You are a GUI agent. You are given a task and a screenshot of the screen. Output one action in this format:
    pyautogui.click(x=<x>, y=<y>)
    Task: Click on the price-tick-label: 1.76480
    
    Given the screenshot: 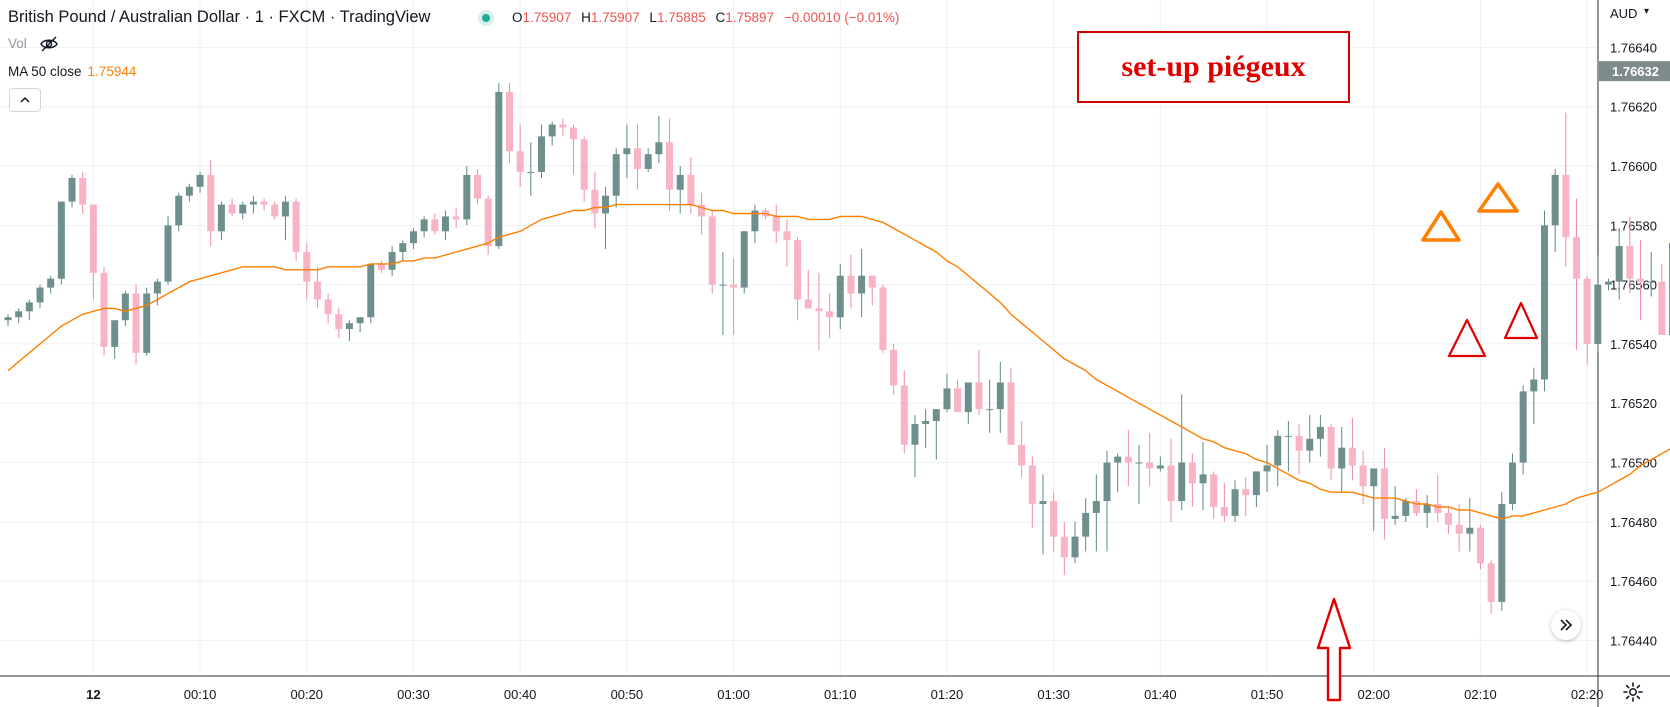 What is the action you would take?
    pyautogui.click(x=1633, y=522)
    